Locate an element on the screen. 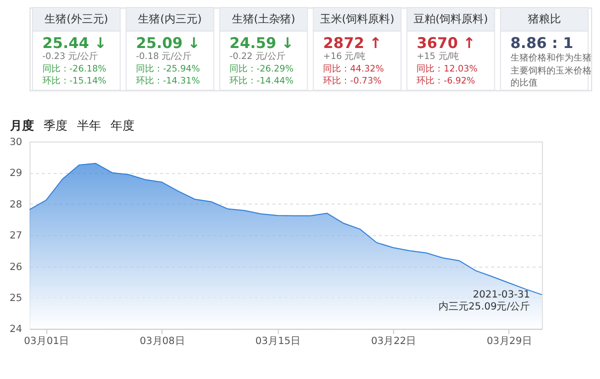 The width and height of the screenshot is (600, 379). text: 月度 is located at coordinates (21, 125).